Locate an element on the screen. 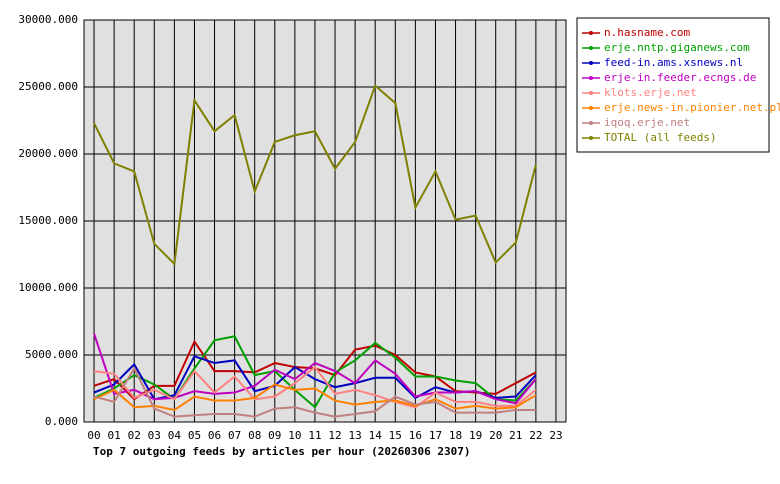  x-tick-label: 12 is located at coordinates (334, 435).